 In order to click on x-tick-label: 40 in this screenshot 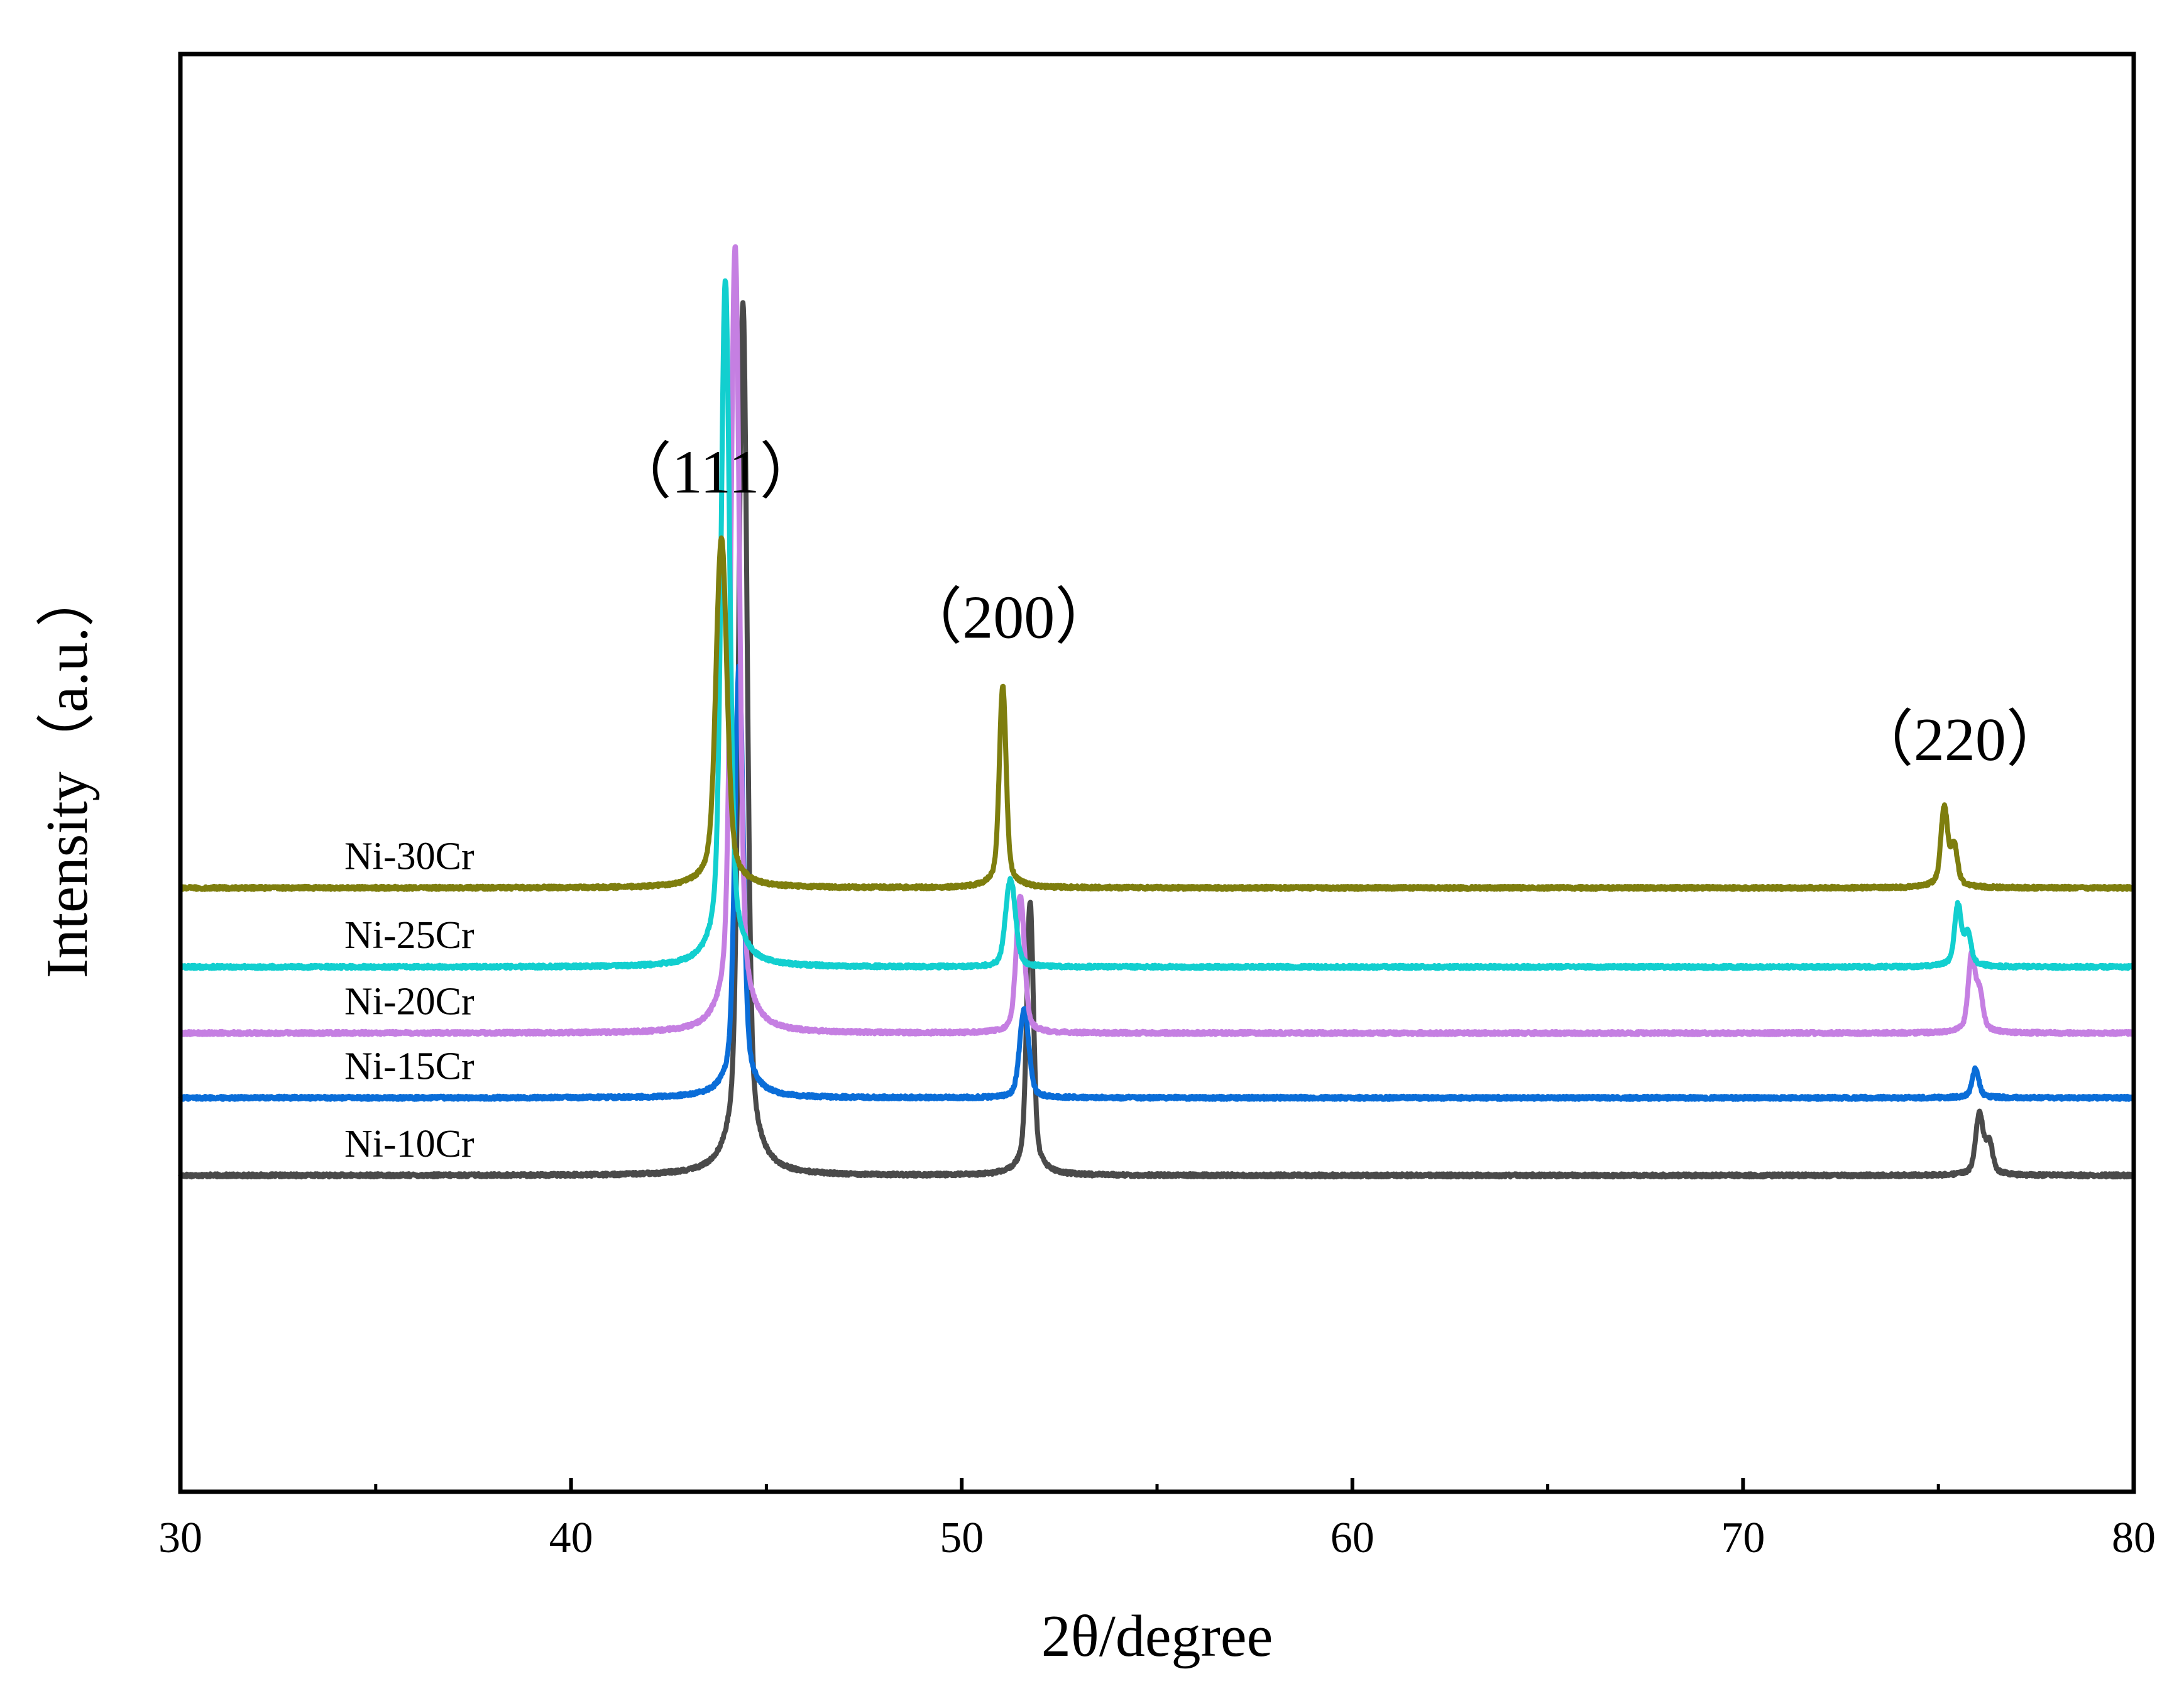, I will do `click(571, 1538)`.